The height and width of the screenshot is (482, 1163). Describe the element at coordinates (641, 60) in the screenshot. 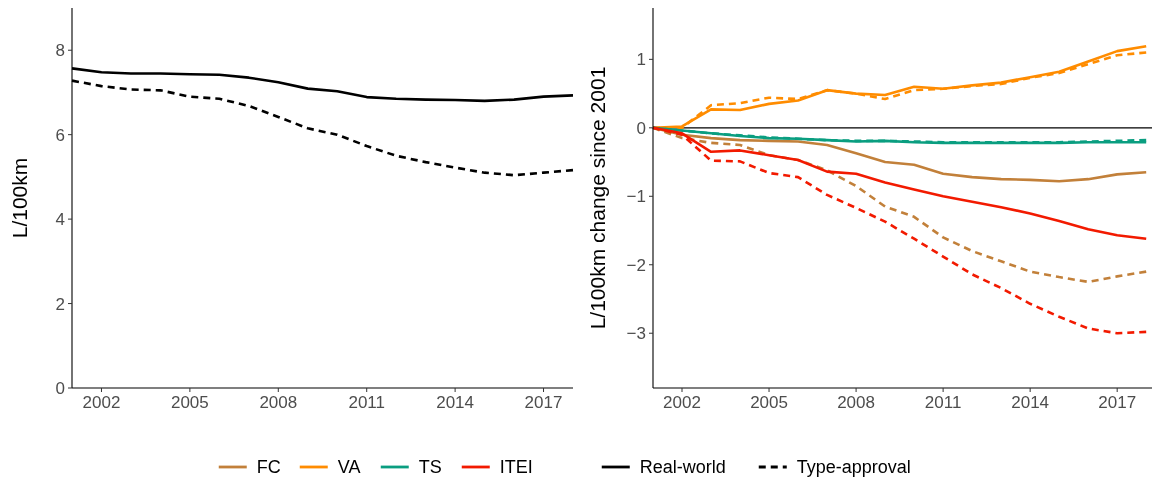

I see `y-tick-label: 1` at that location.